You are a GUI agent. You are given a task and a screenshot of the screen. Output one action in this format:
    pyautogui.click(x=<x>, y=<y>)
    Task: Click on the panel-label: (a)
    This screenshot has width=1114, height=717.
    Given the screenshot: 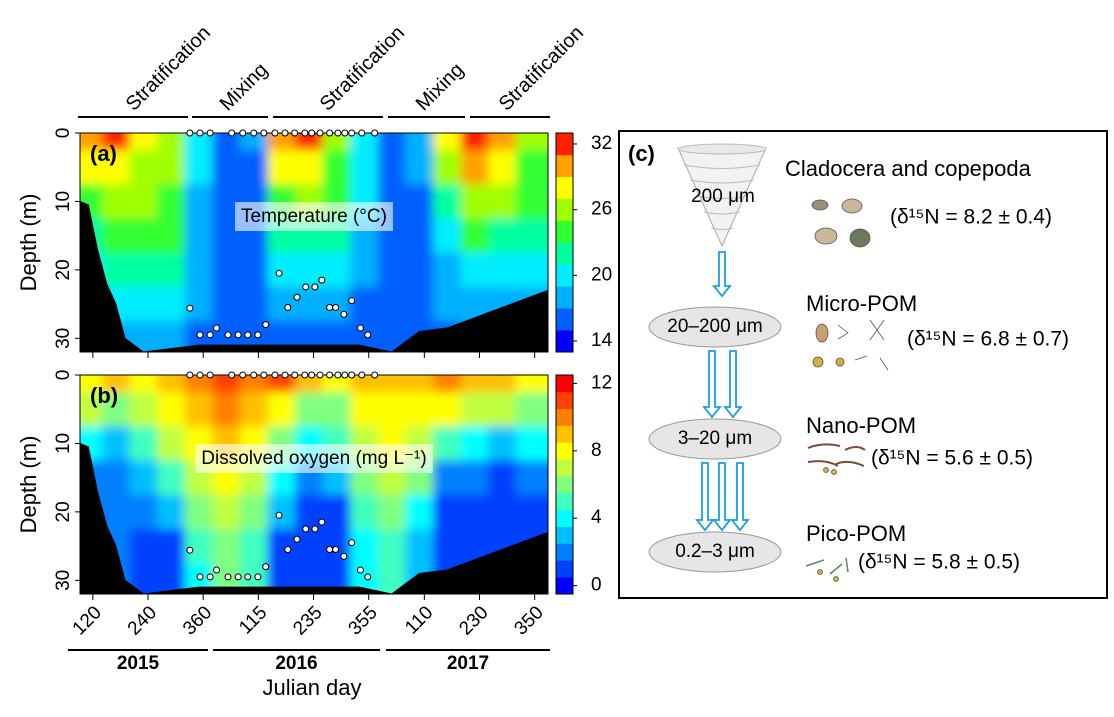 What is the action you would take?
    pyautogui.click(x=103, y=153)
    